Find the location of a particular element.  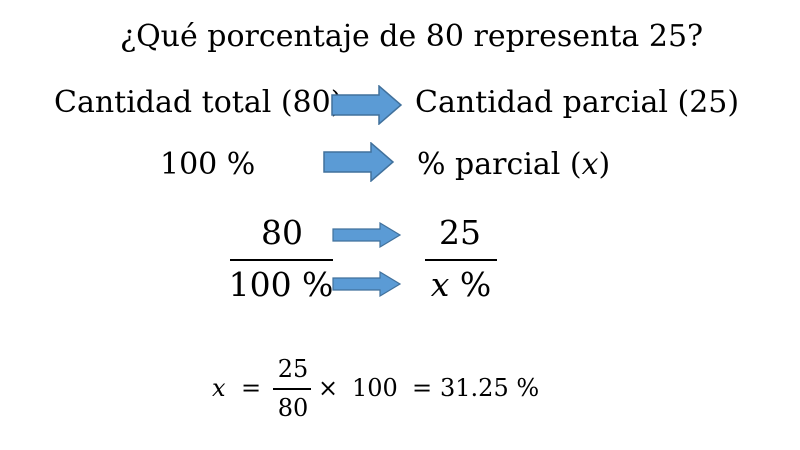

fraction-right-bar is located at coordinates (461, 260).